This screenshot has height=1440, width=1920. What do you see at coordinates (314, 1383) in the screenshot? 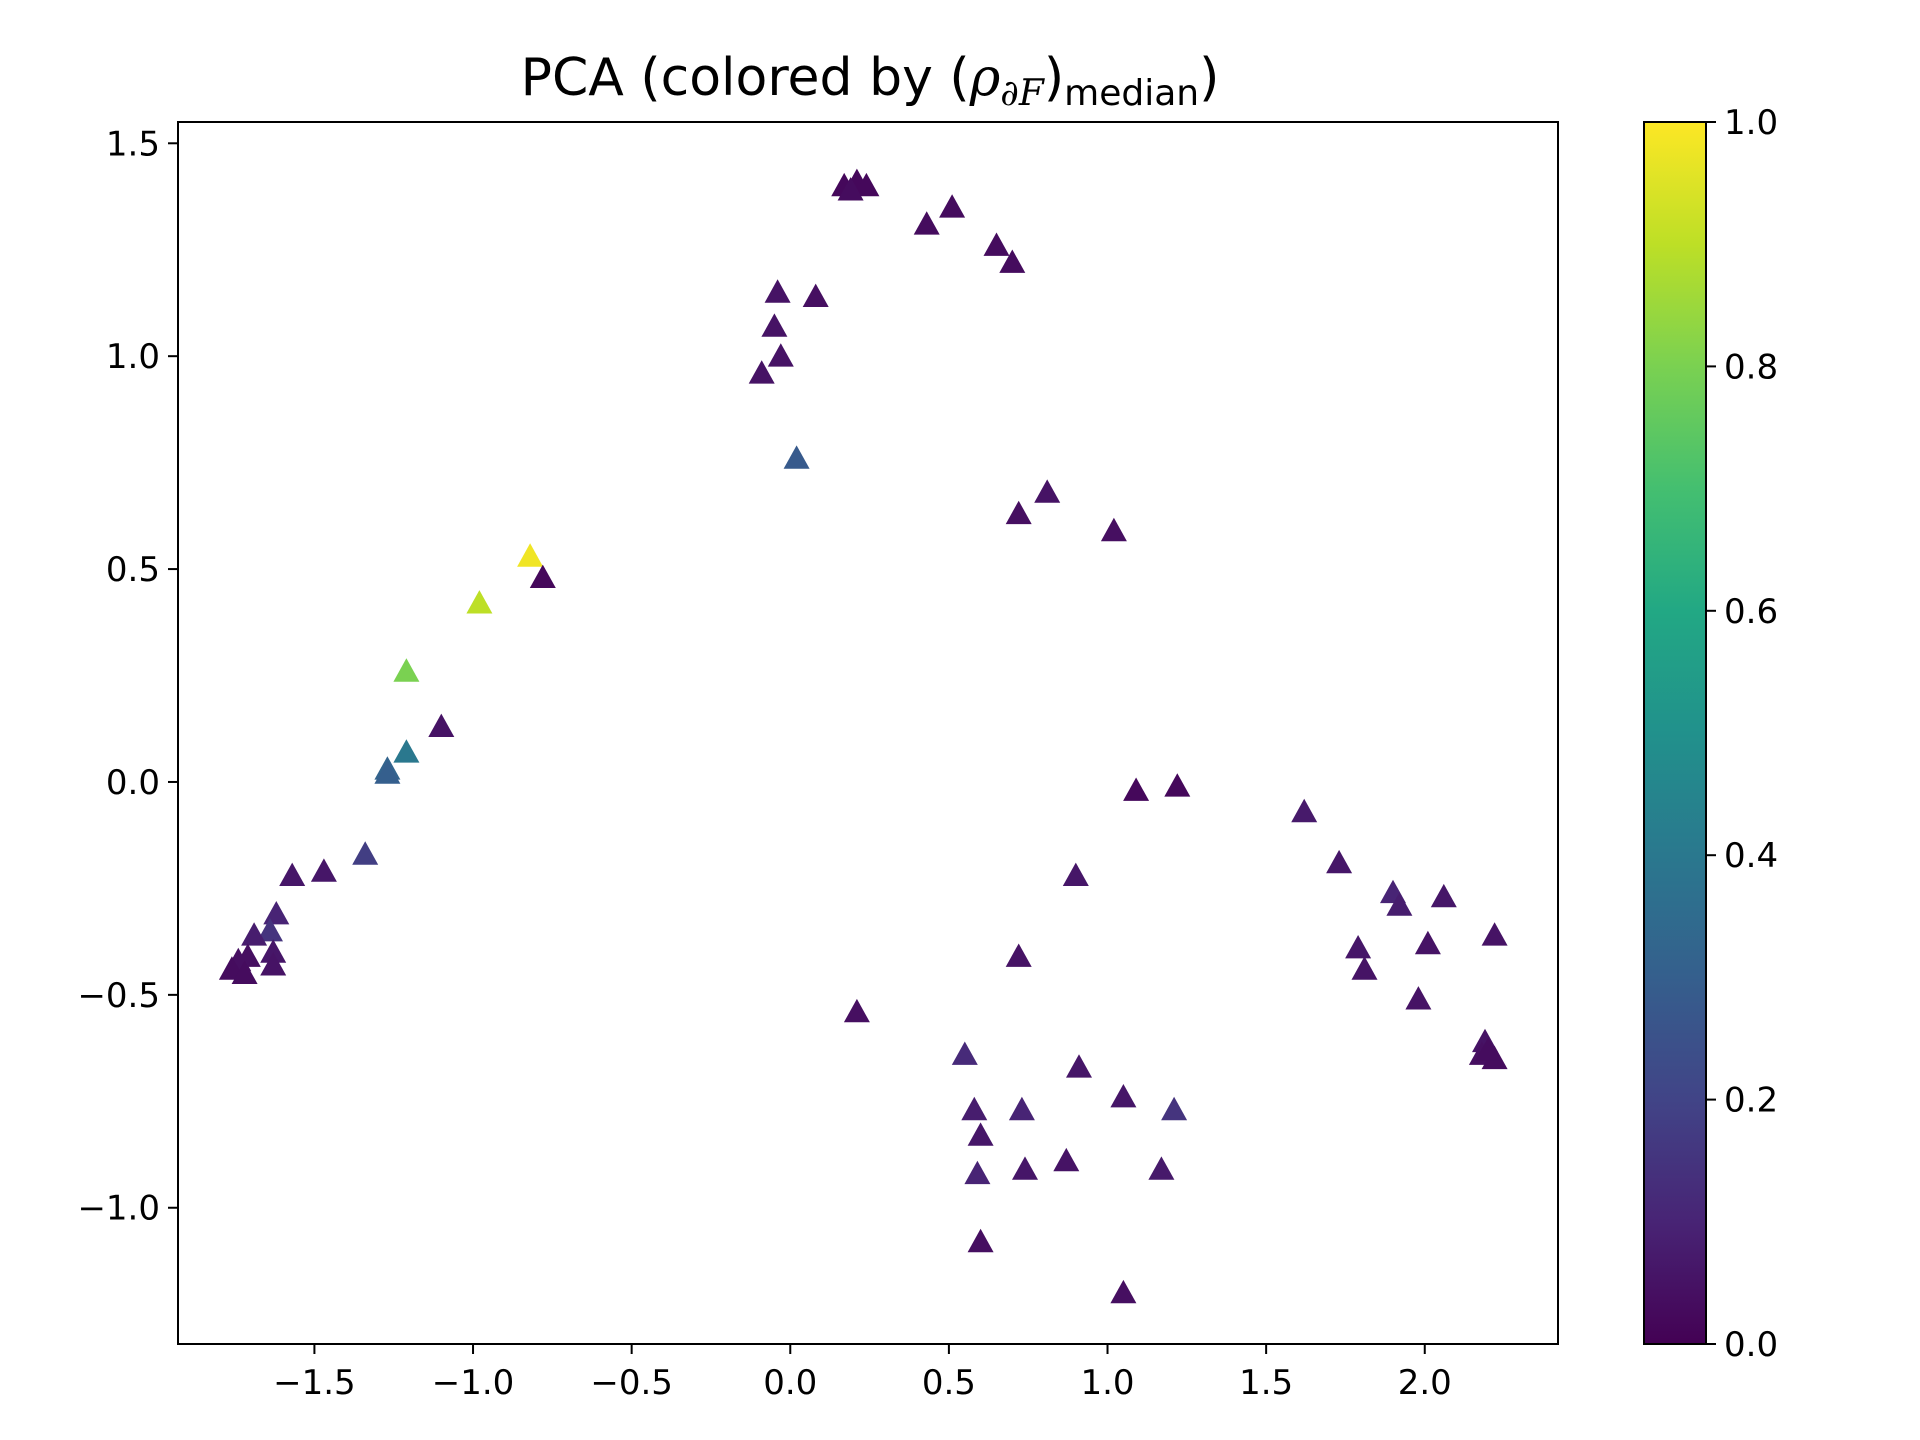
I see `x-tick-label: −1.5` at bounding box center [314, 1383].